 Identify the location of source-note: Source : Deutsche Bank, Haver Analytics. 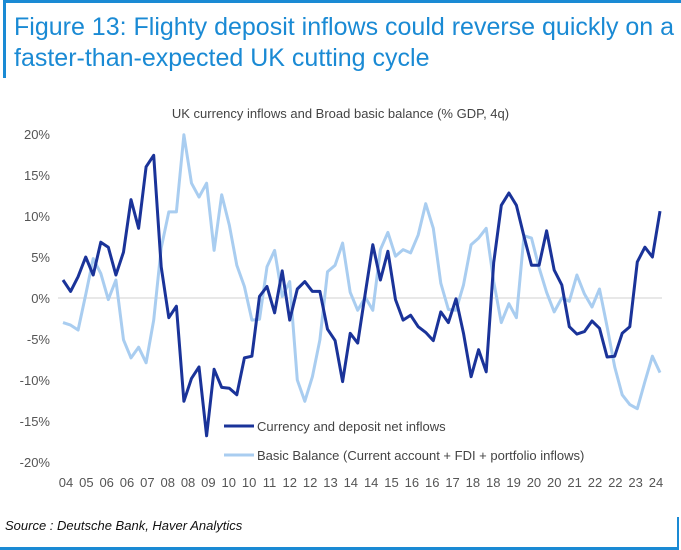
(124, 525).